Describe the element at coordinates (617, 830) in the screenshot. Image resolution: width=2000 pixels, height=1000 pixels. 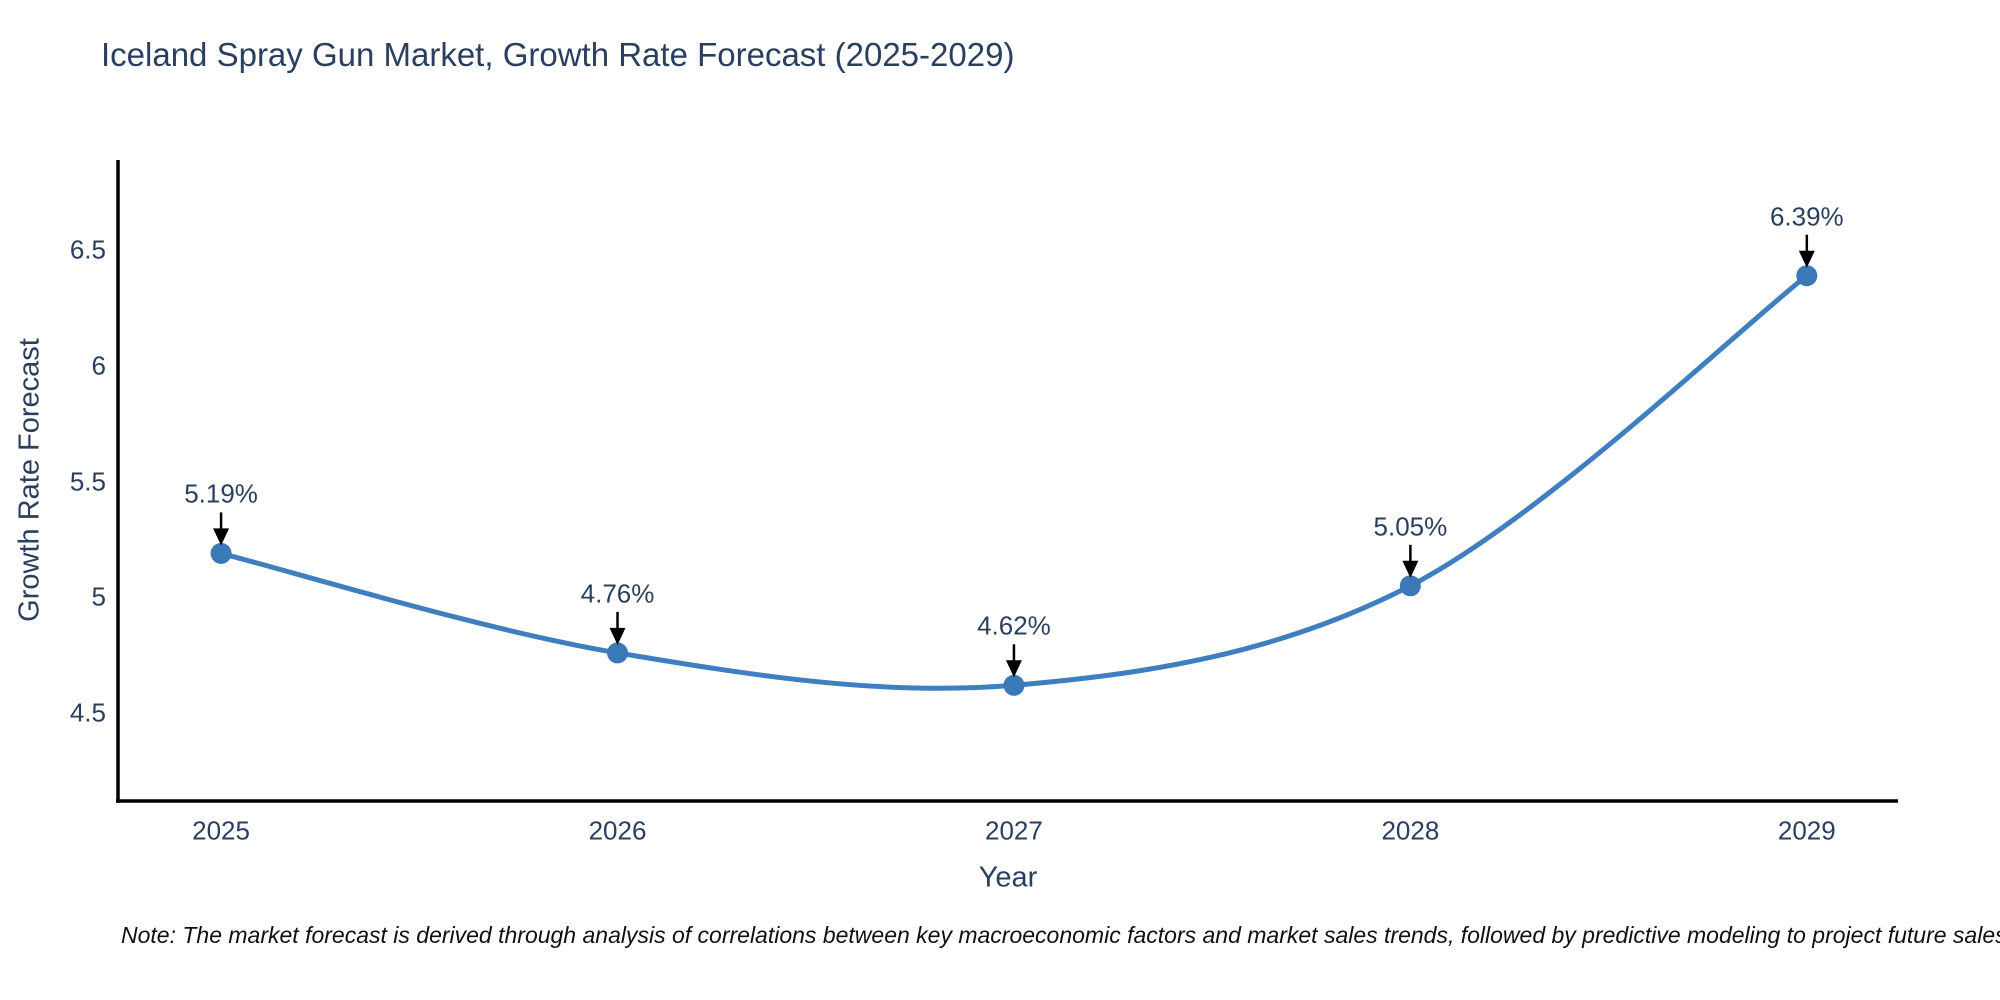
I see `x-tick-label: 2026` at that location.